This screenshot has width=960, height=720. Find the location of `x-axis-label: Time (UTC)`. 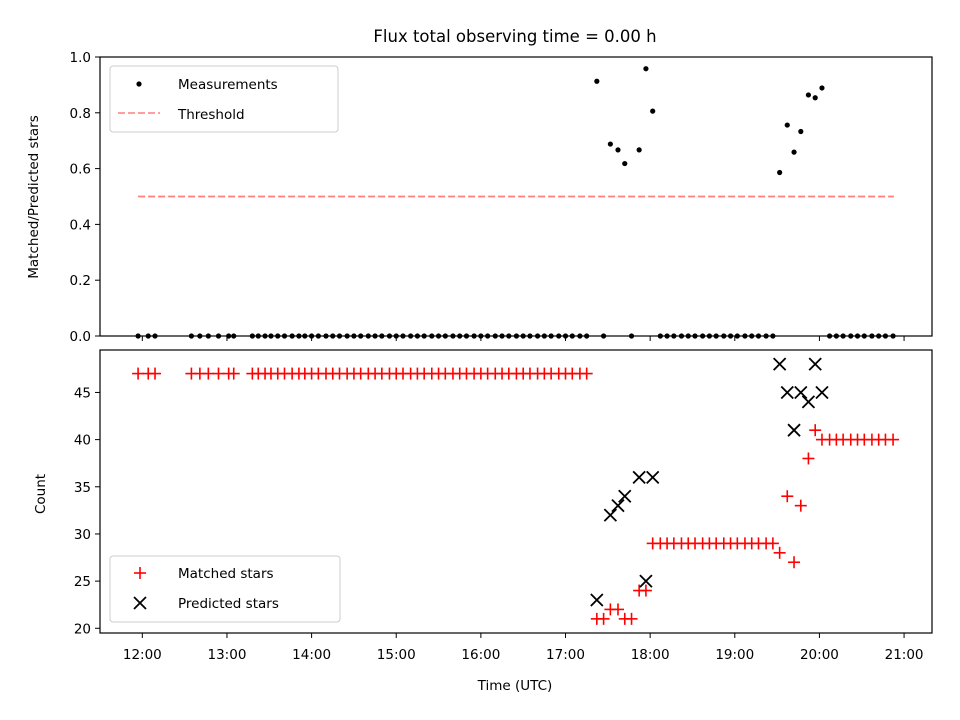

x-axis-label: Time (UTC) is located at coordinates (515, 686).